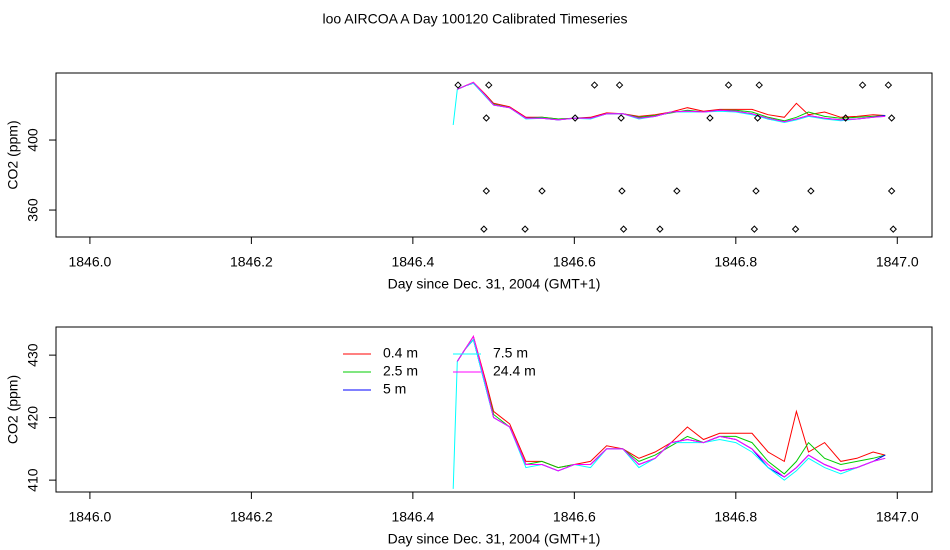 This screenshot has height=550, width=950. Describe the element at coordinates (33, 140) in the screenshot. I see `y-tick-label: 400` at that location.